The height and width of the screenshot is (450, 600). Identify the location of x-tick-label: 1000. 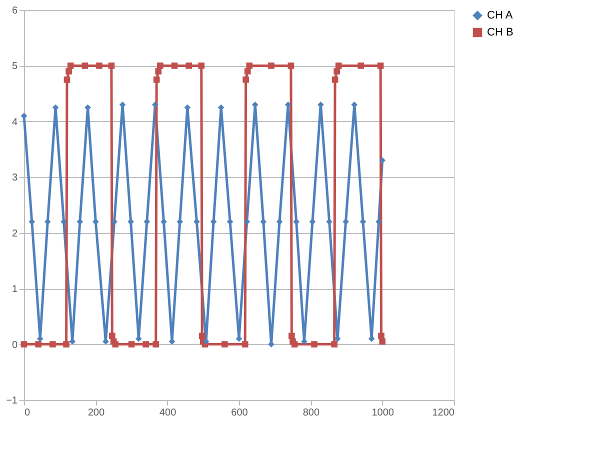
(383, 413).